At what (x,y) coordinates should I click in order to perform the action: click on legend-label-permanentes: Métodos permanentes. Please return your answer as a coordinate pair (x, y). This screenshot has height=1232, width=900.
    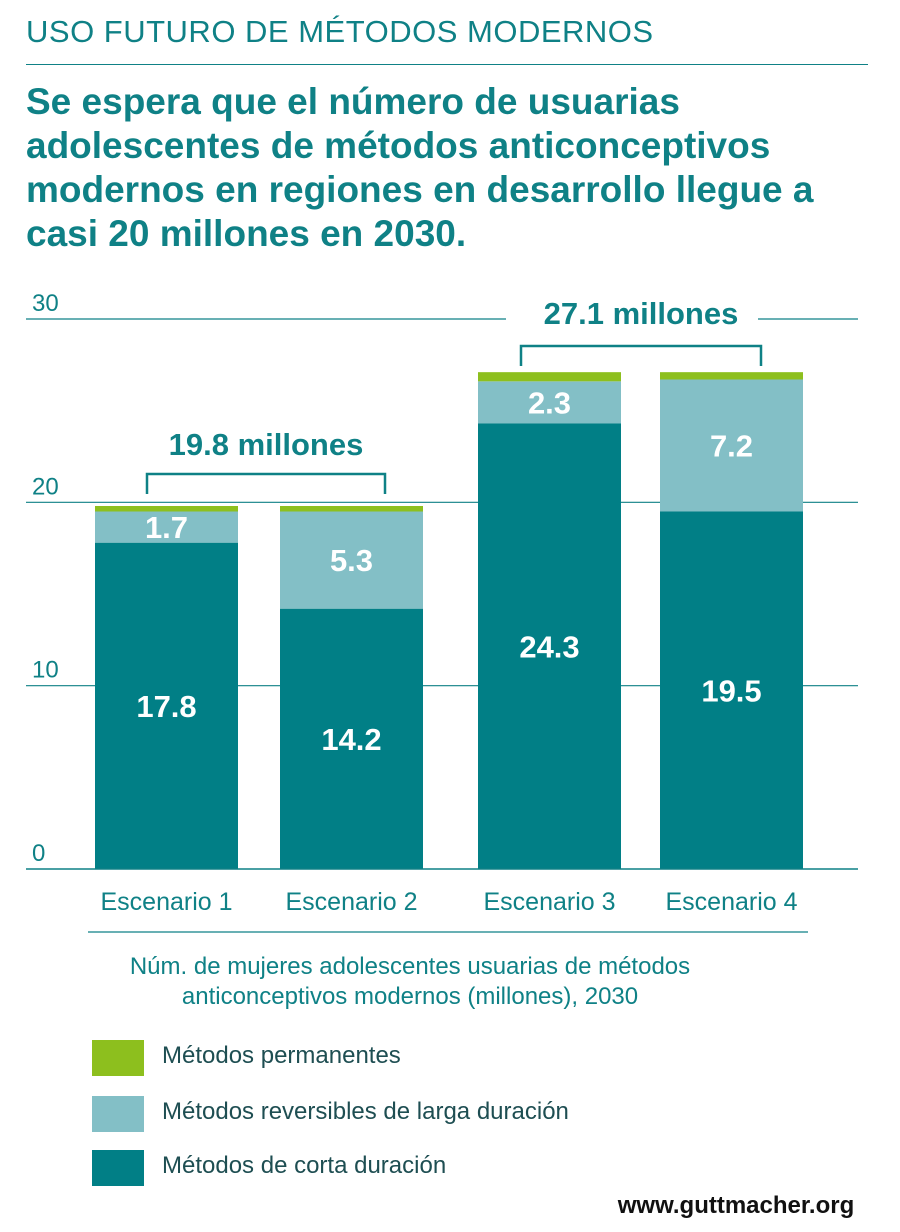
    Looking at the image, I should click on (281, 1055).